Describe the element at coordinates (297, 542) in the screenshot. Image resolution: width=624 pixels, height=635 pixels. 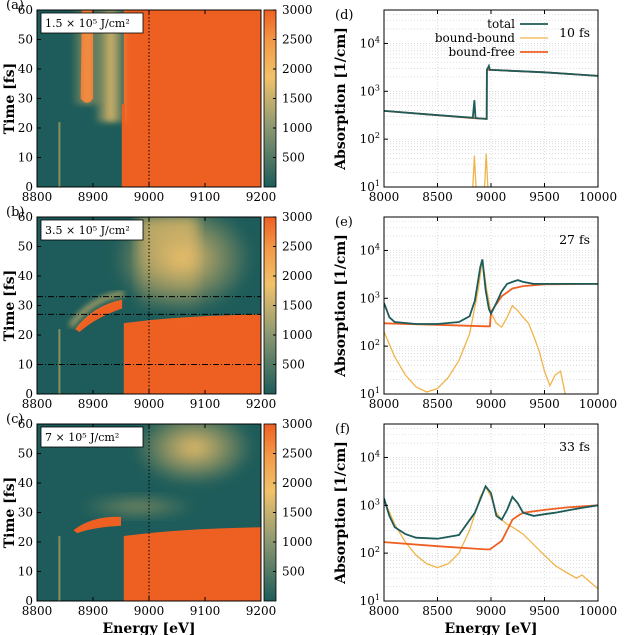
I see `colorbar-tick-label: 1000` at that location.